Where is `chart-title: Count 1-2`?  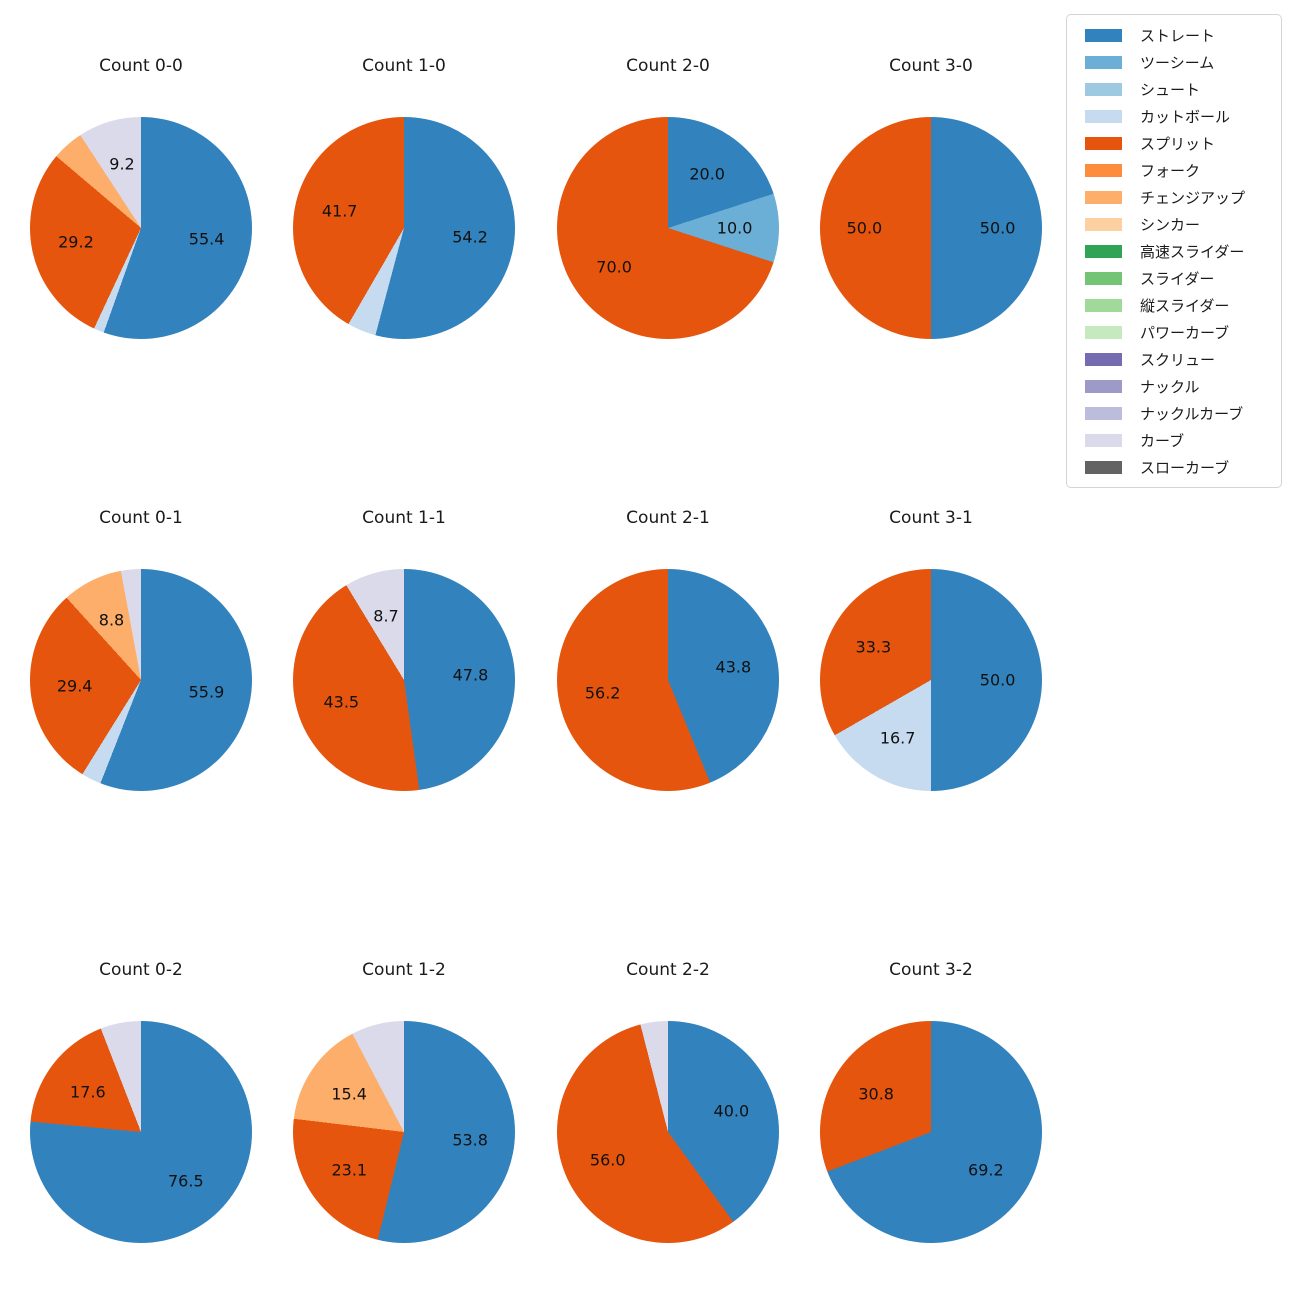
chart-title: Count 1-2 is located at coordinates (404, 970).